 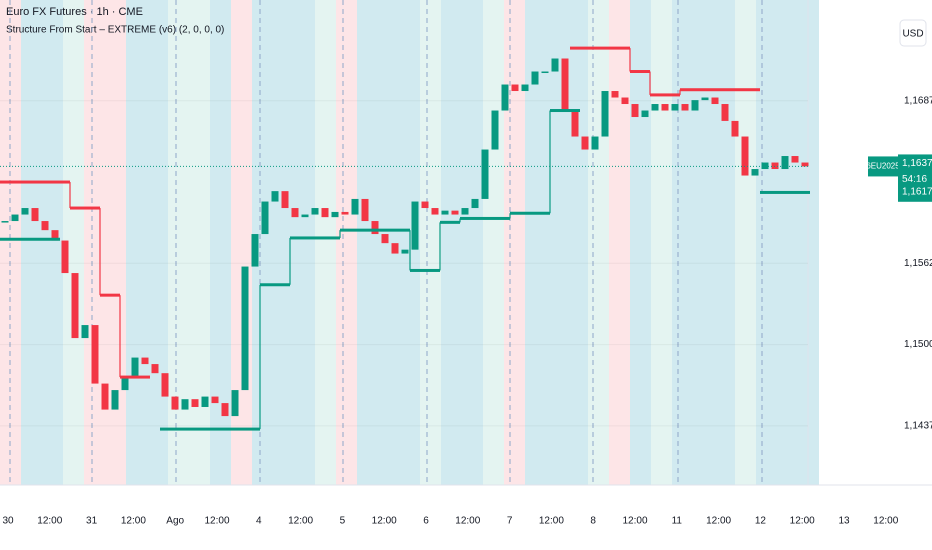 What do you see at coordinates (259, 521) in the screenshot?
I see `x-tick-label: 4` at bounding box center [259, 521].